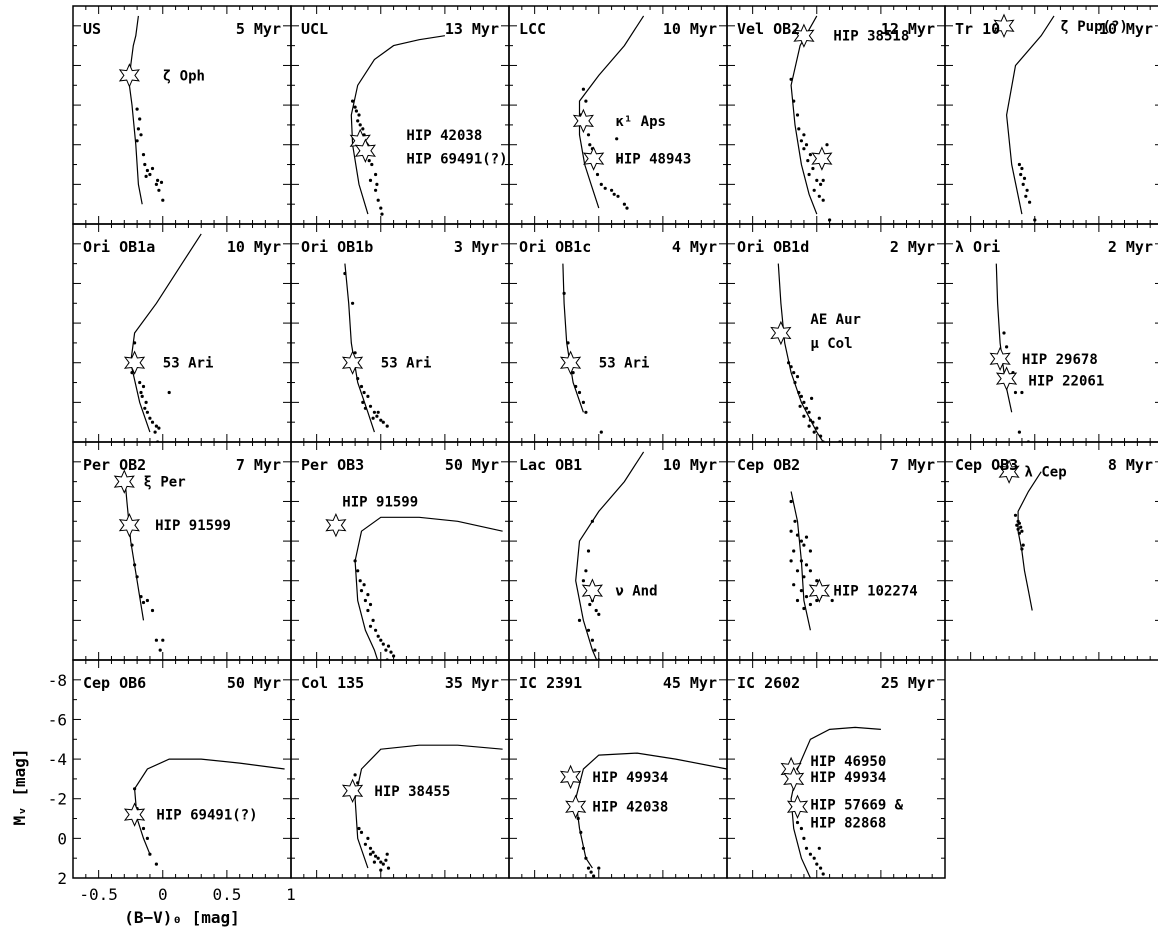 Image resolution: width=1158 pixels, height=929 pixels. What do you see at coordinates (773, 247) in the screenshot?
I see `panel-title: Ori OB1d` at bounding box center [773, 247].